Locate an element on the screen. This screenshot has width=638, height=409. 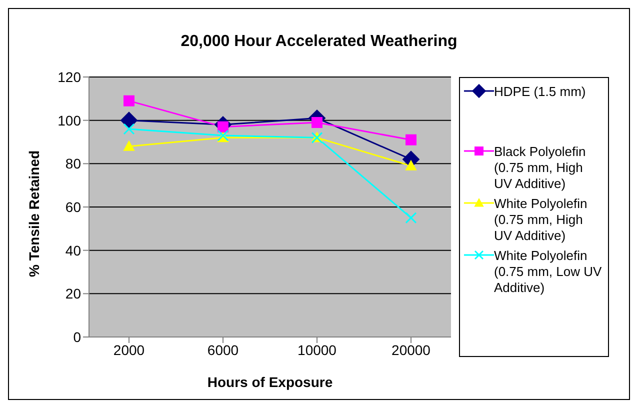
y-tick-label: 0 is located at coordinates (77, 336).